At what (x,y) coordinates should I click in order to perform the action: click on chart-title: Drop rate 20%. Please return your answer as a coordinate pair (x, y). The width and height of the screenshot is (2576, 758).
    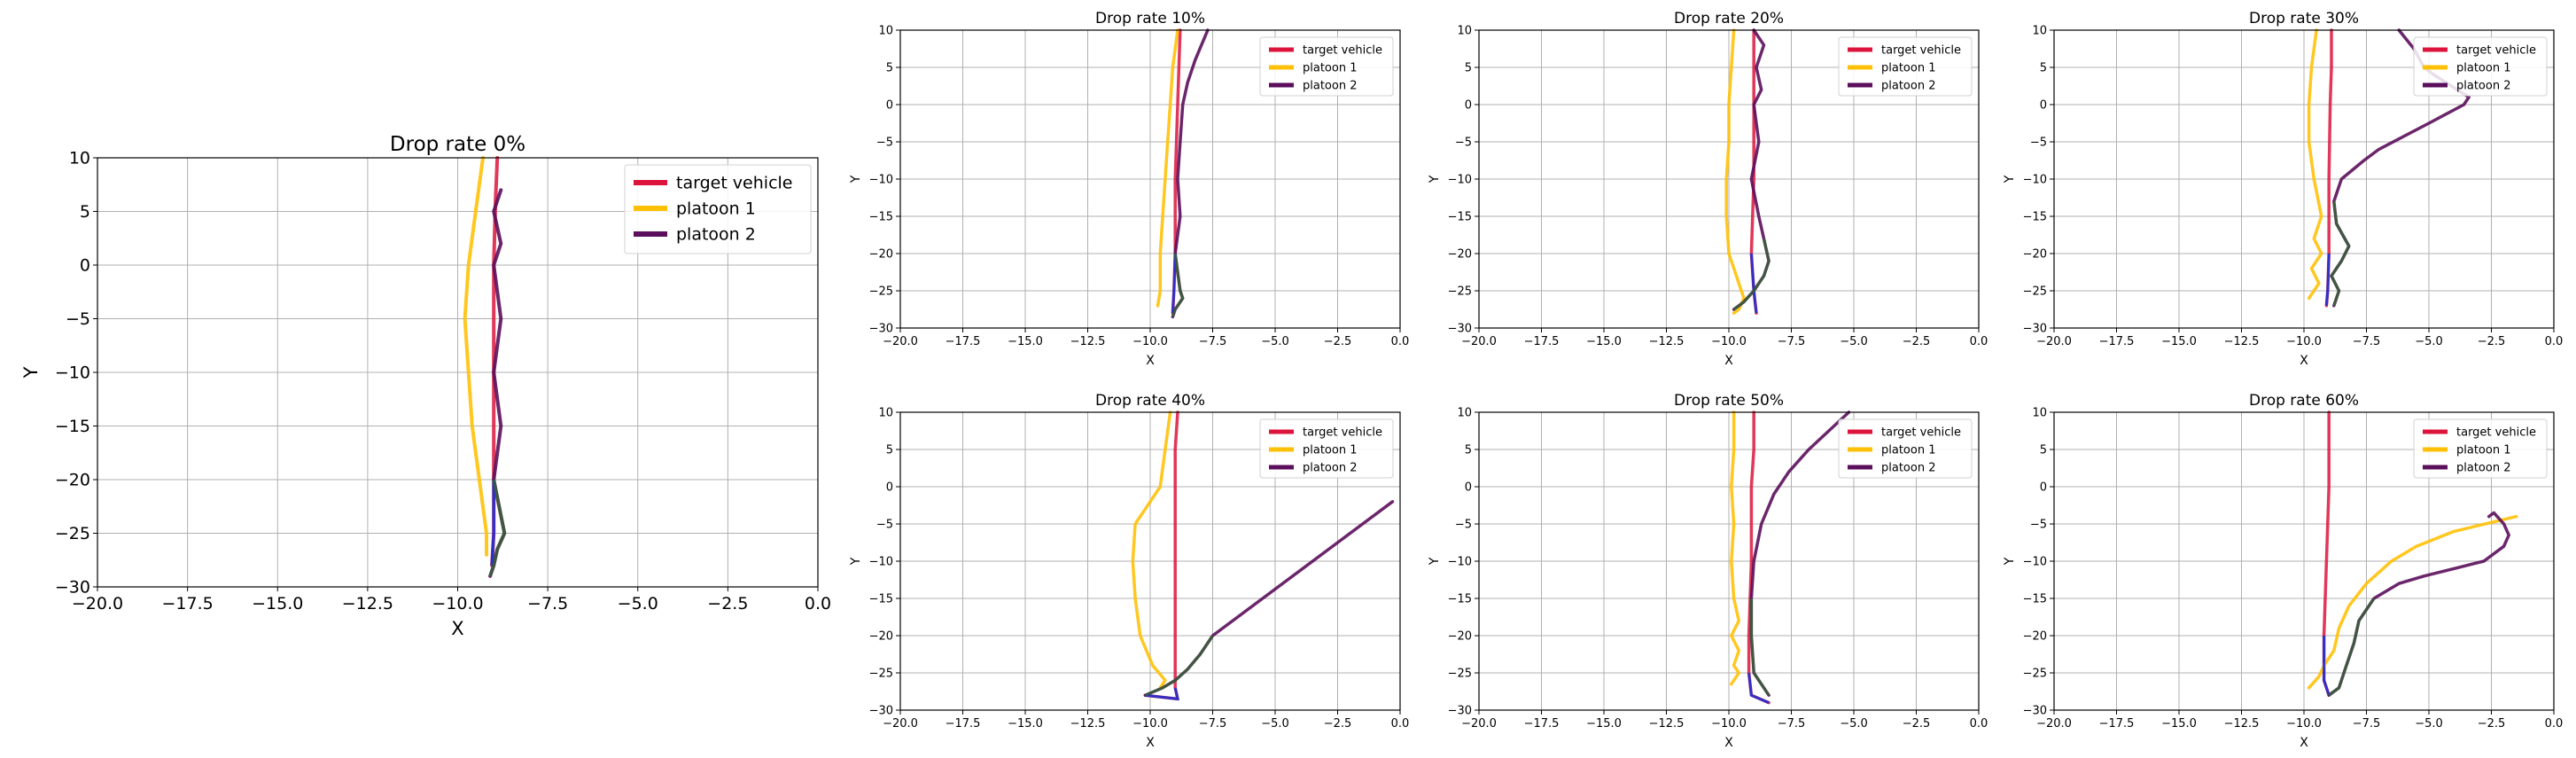
    Looking at the image, I should click on (1729, 18).